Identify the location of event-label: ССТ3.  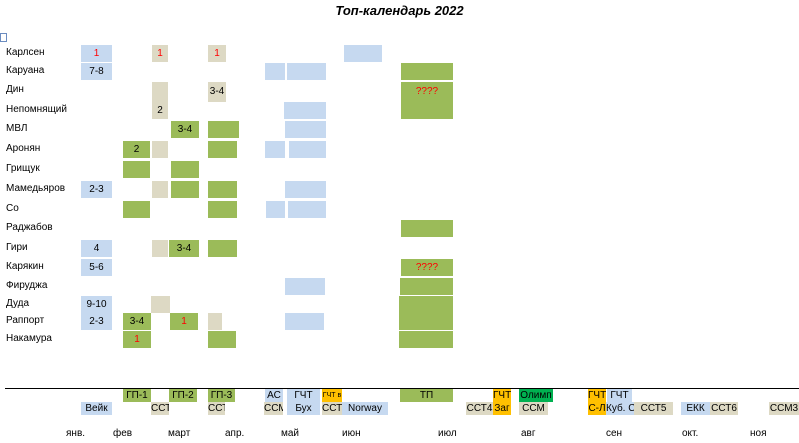
(332, 408).